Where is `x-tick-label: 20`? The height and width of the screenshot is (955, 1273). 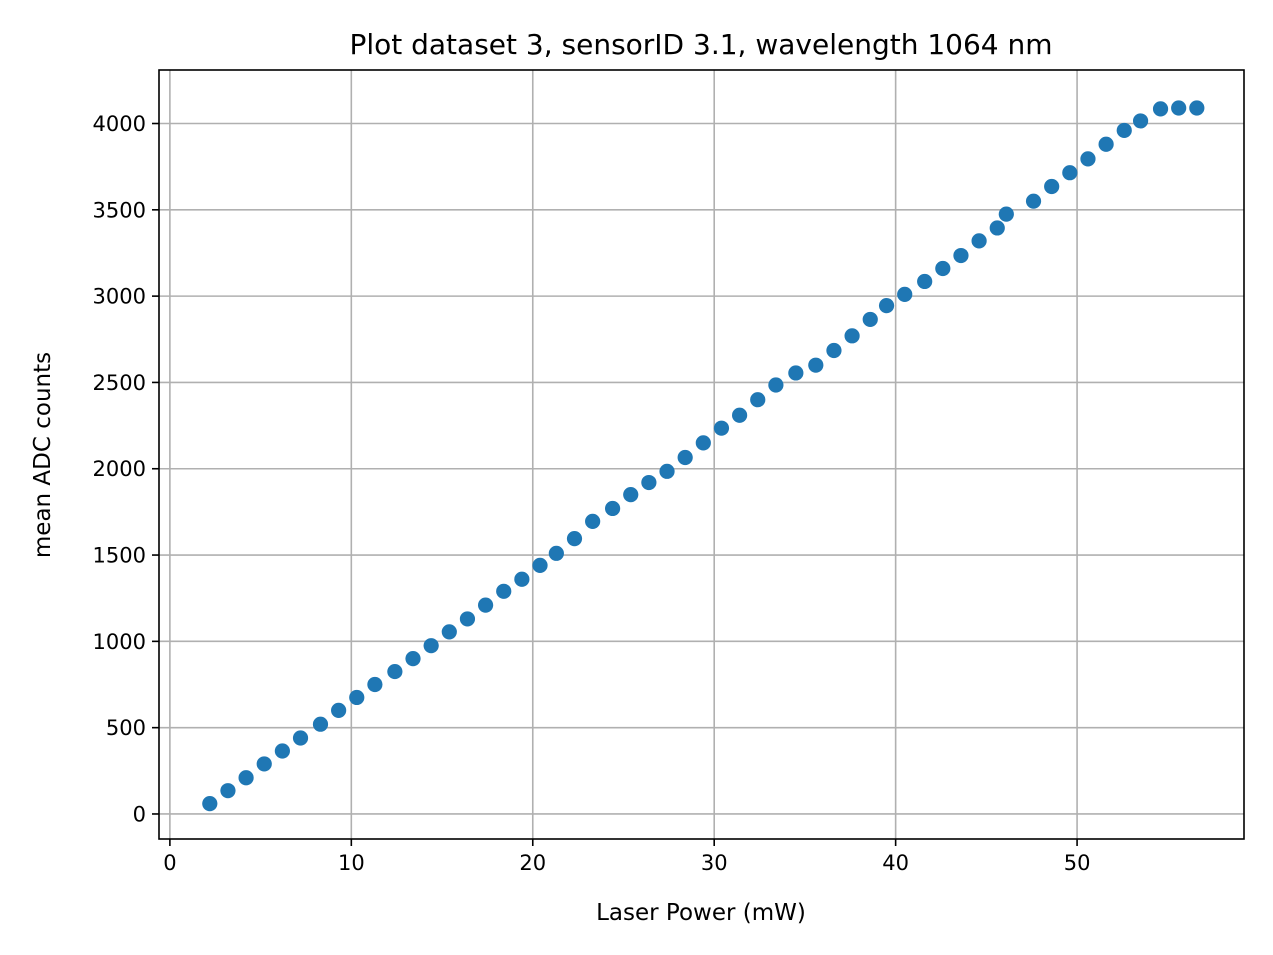
x-tick-label: 20 is located at coordinates (532, 863).